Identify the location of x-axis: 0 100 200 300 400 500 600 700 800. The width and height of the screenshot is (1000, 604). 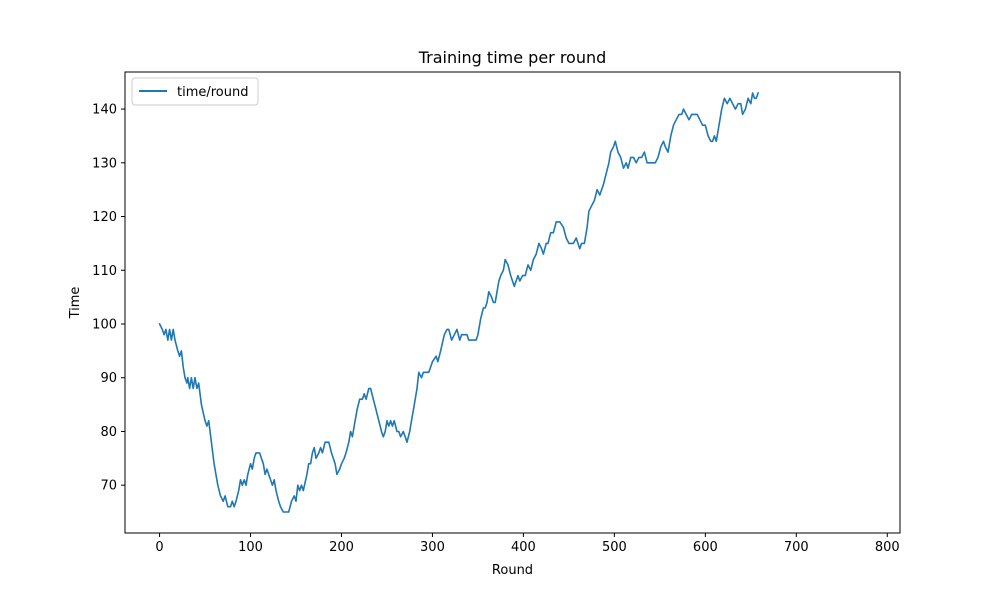
(527, 544).